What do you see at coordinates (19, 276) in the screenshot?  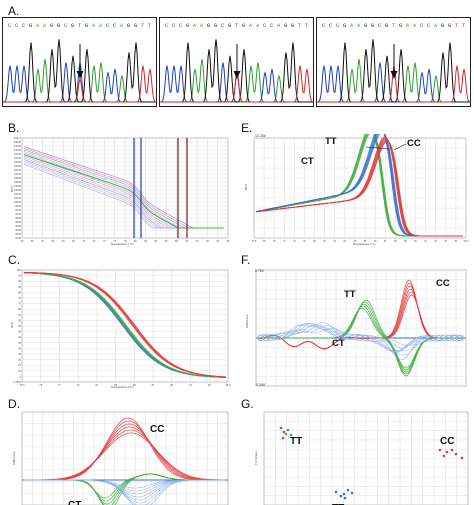 I see `y-tick-label: 95` at bounding box center [19, 276].